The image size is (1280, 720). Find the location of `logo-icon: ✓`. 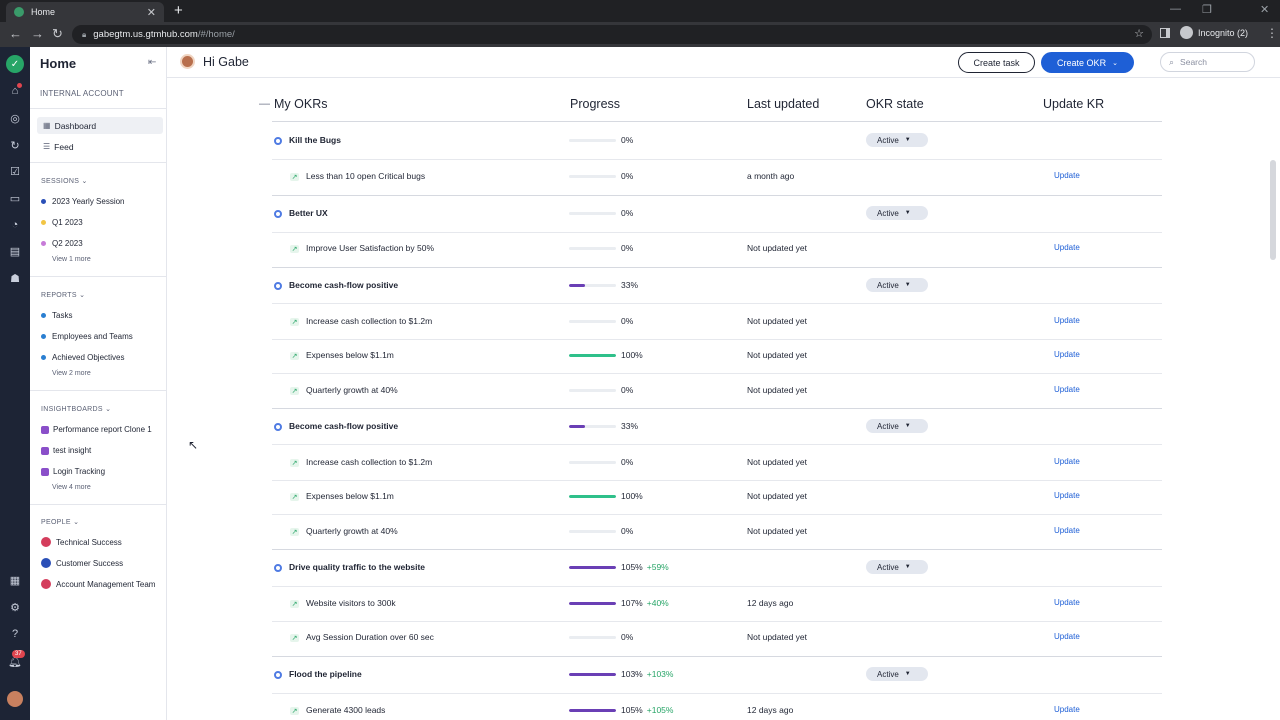

logo-icon: ✓ is located at coordinates (15, 64).